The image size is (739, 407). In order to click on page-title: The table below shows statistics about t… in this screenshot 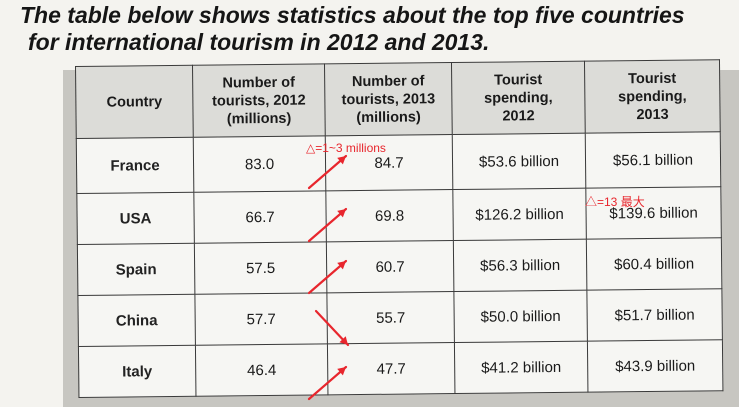, I will do `click(377, 29)`.